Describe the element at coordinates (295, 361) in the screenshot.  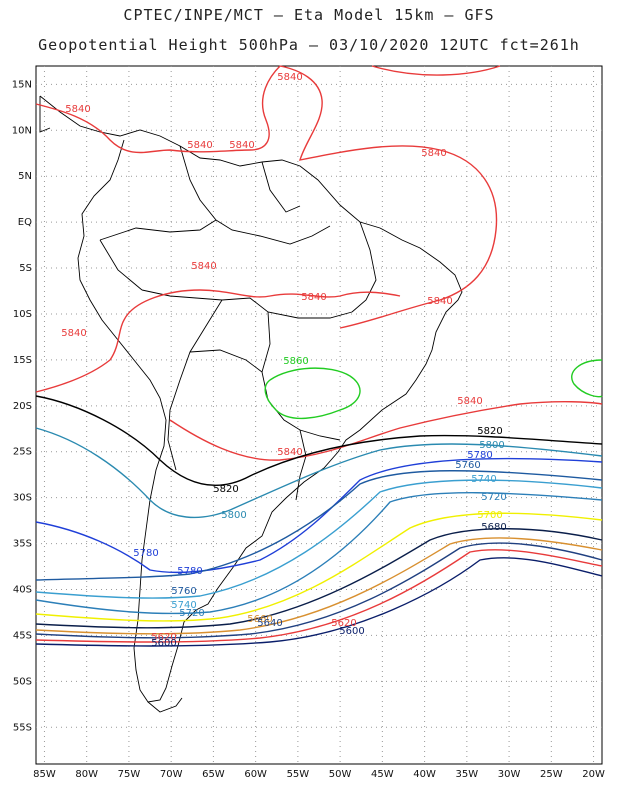
I see `contour-label-5860: 5860` at that location.